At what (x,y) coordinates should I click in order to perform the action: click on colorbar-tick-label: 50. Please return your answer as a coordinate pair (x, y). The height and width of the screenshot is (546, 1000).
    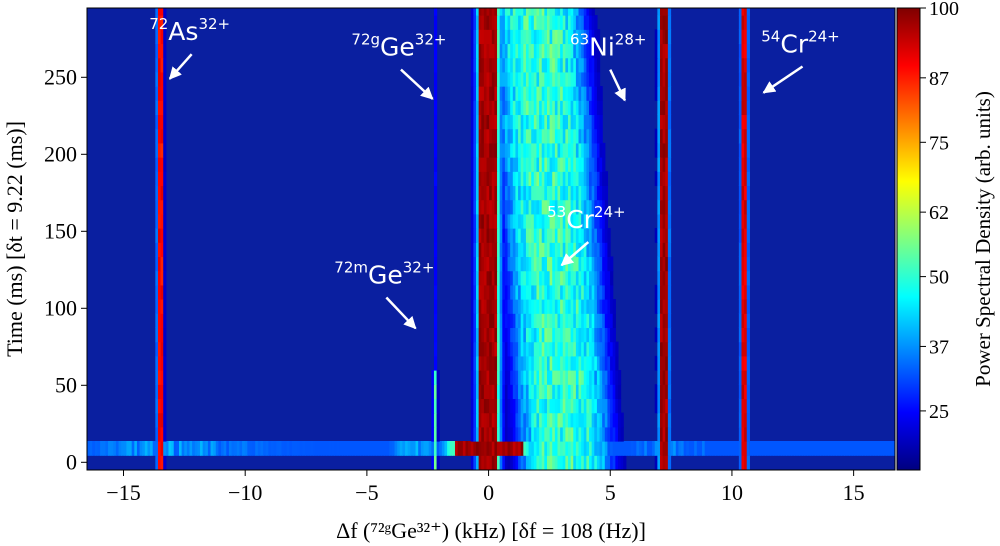
    Looking at the image, I should click on (939, 278).